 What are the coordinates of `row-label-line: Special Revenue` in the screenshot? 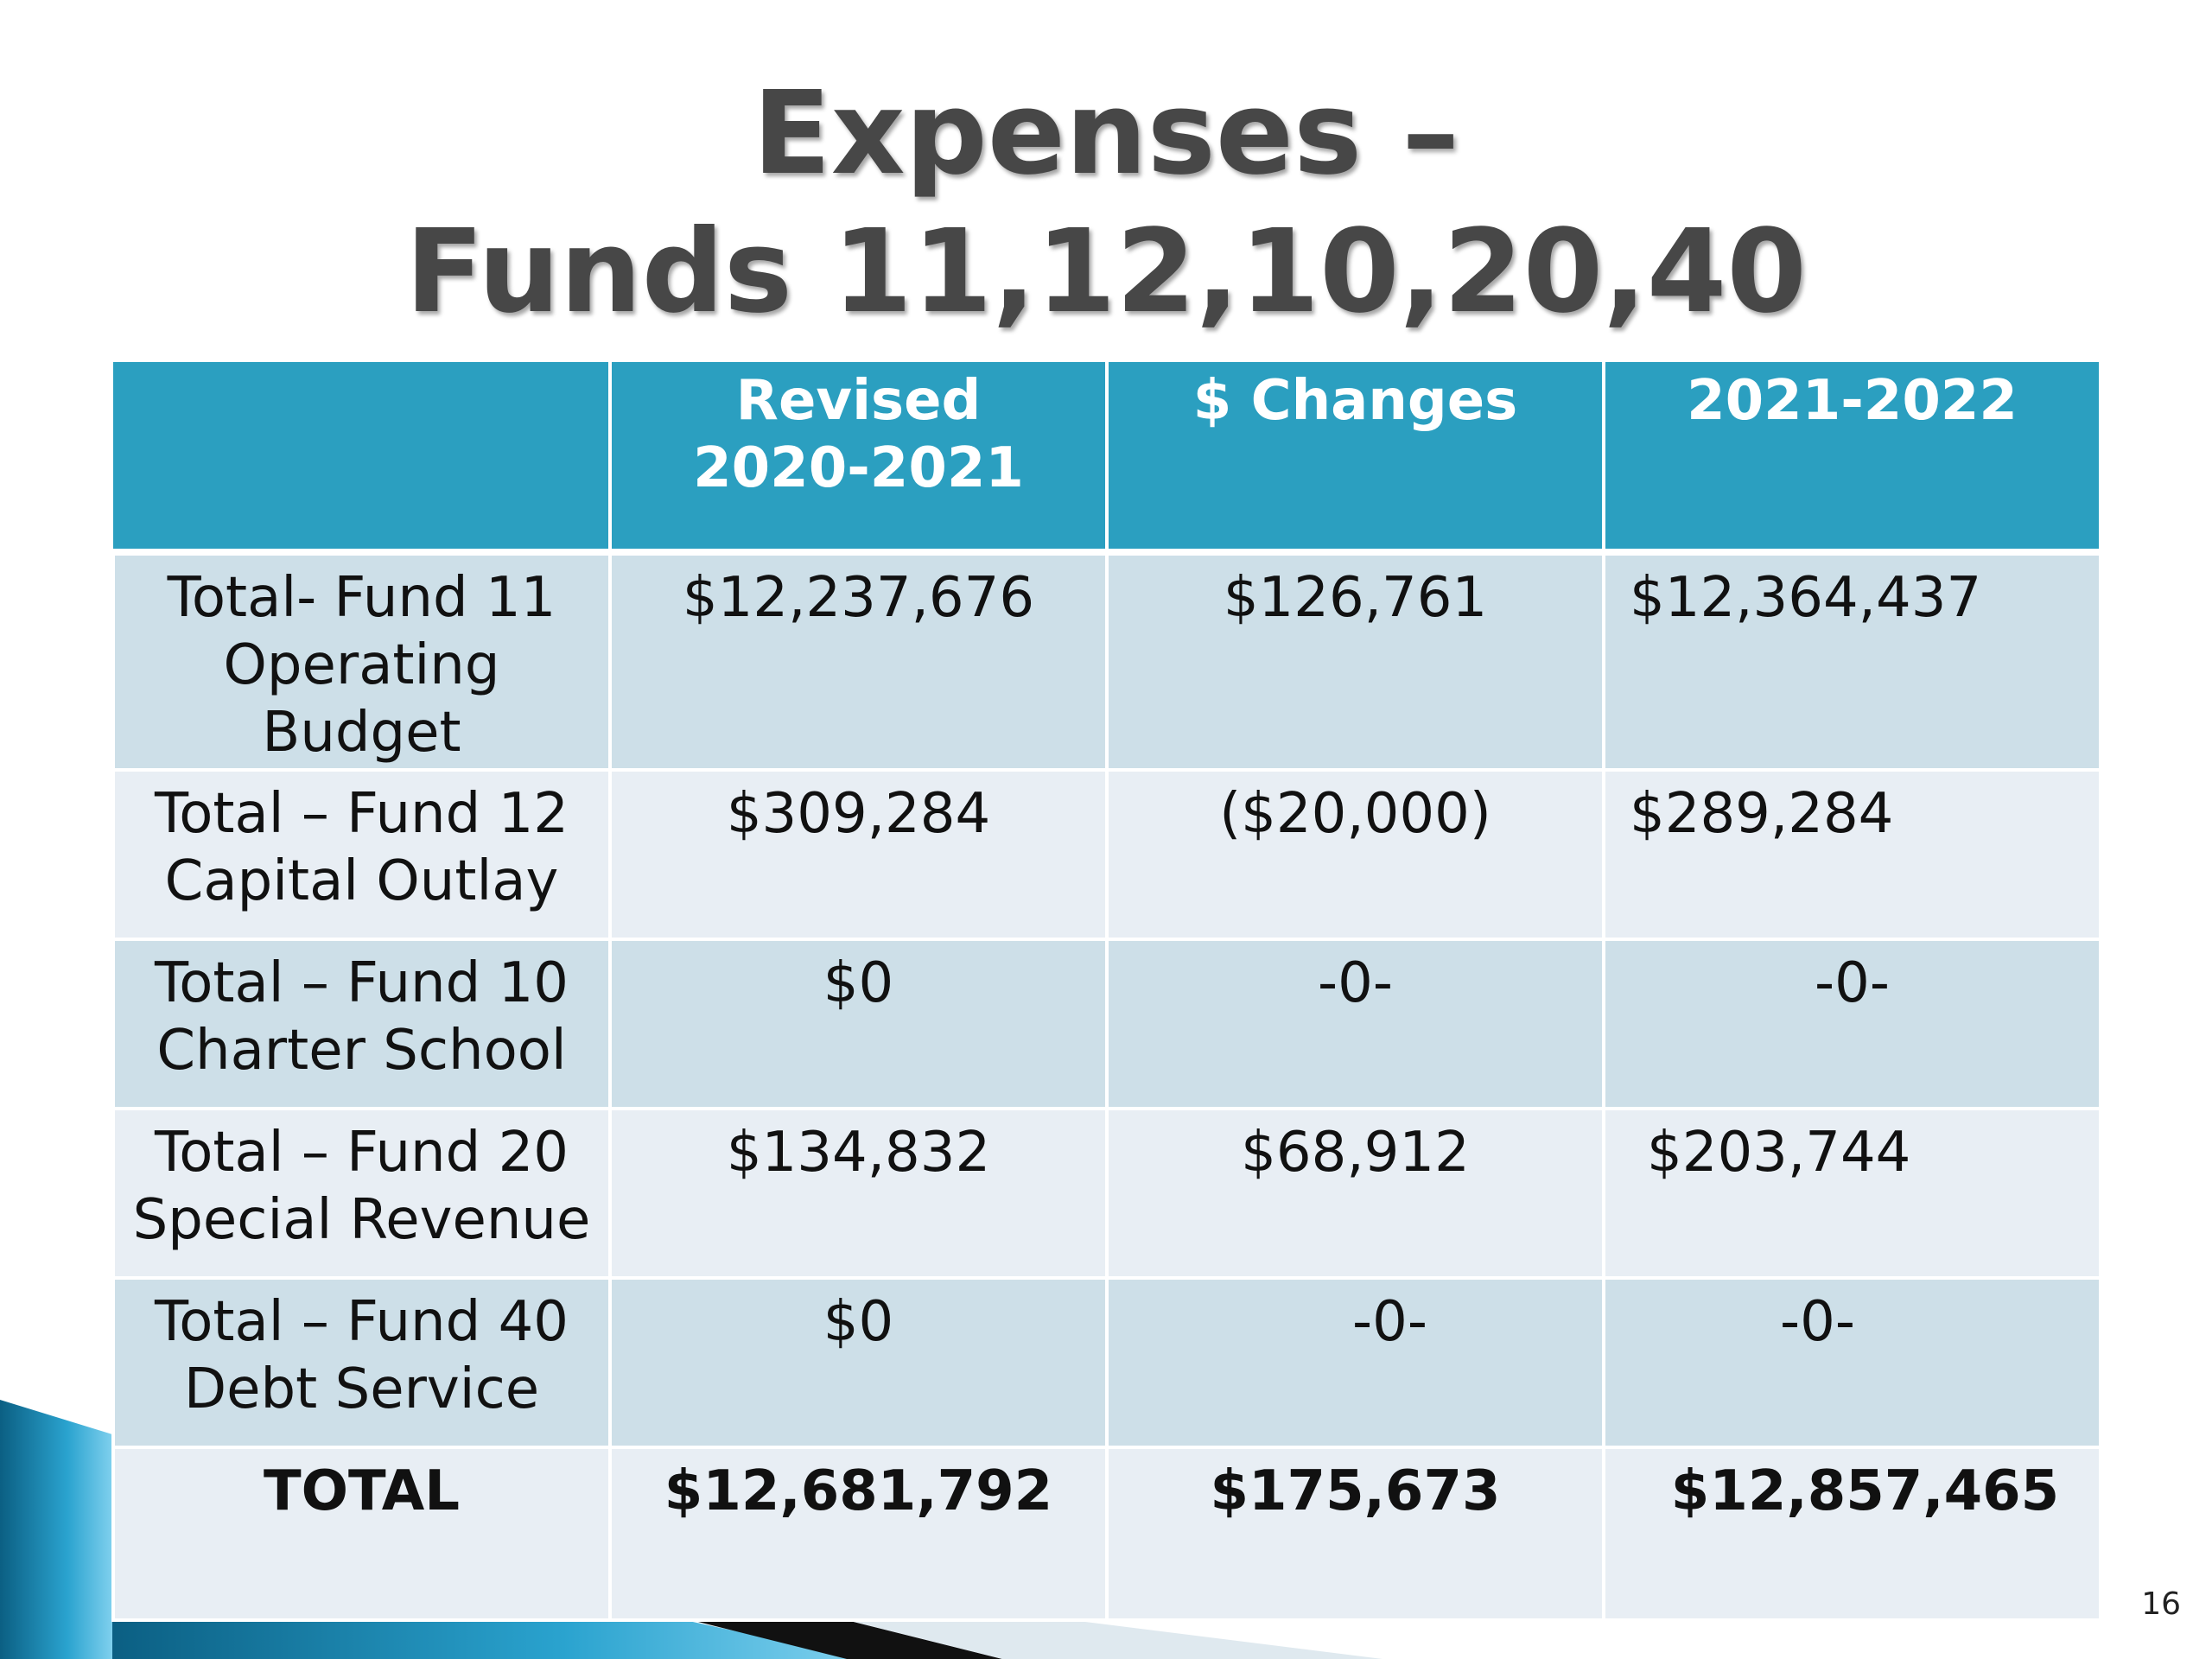 It's located at (361, 1220).